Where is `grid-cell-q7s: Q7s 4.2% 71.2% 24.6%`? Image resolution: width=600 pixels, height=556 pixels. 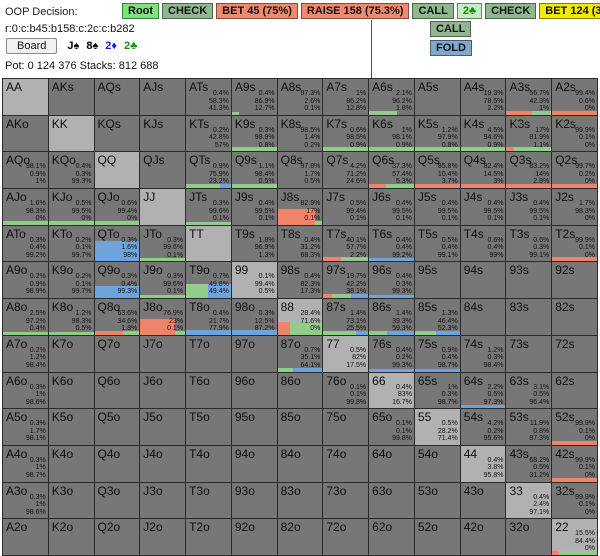
grid-cell-q7s: Q7s 4.2% 71.2% 24.6% is located at coordinates (346, 170).